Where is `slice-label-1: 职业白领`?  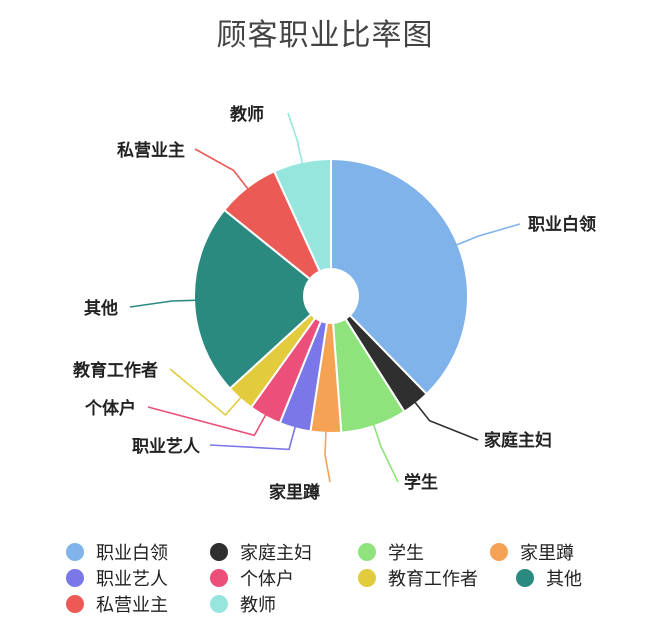
slice-label-1: 职业白领 is located at coordinates (562, 224).